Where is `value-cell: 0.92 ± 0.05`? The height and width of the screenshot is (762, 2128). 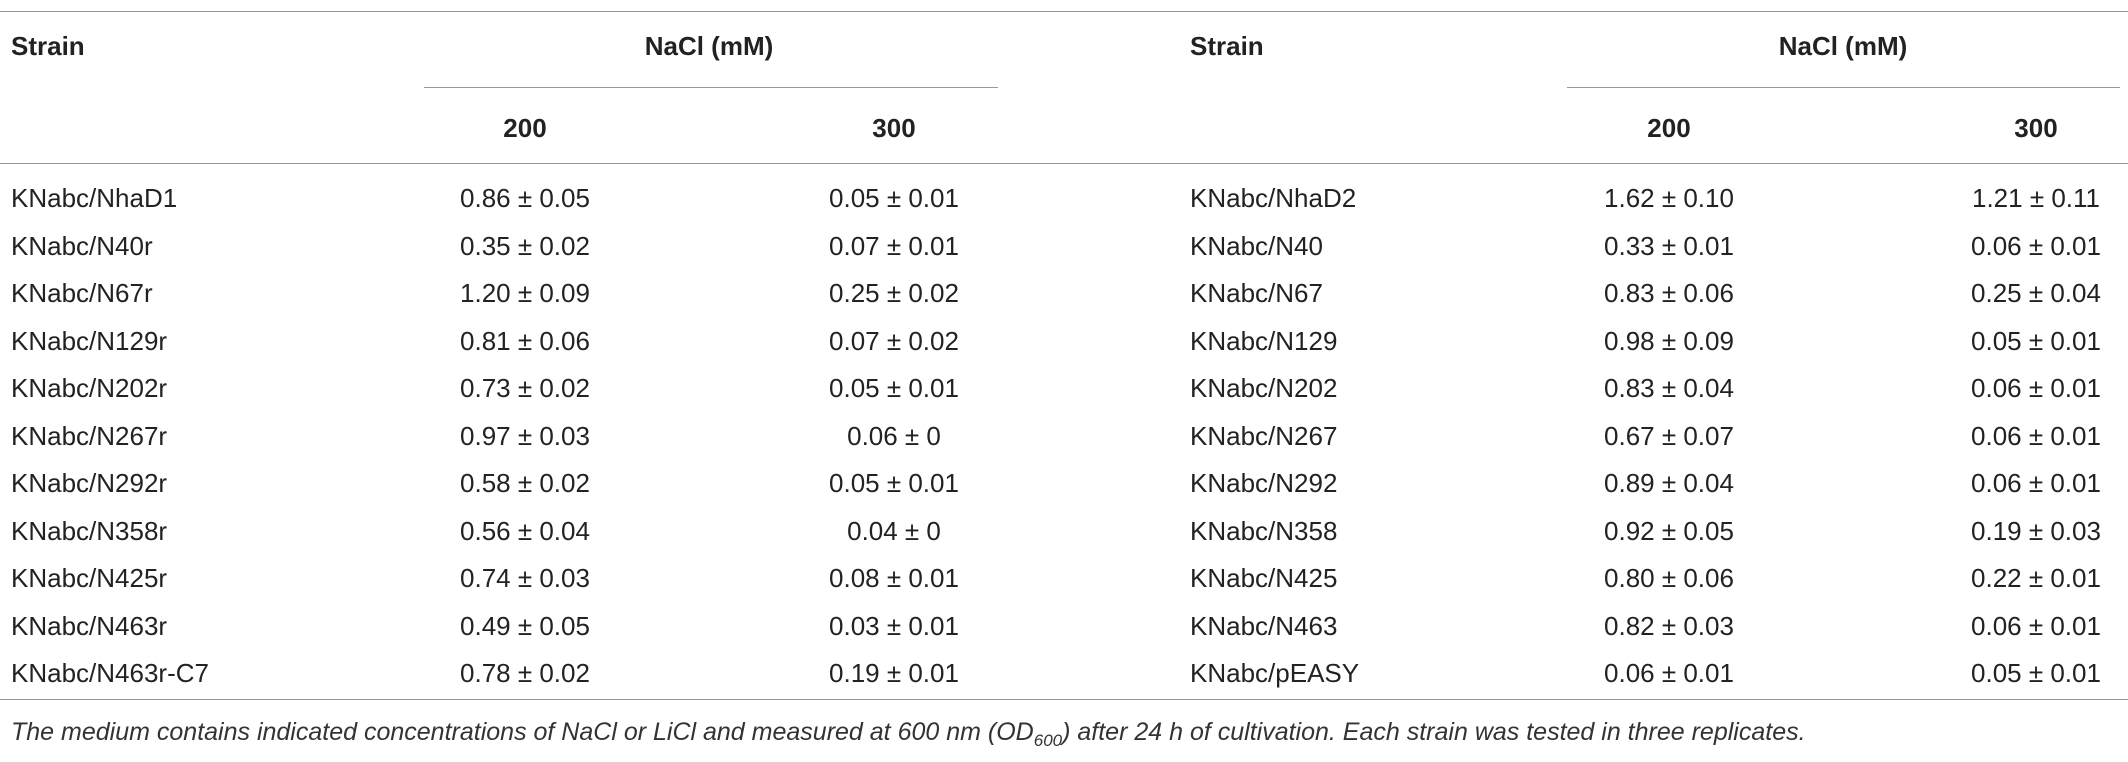
value-cell: 0.92 ± 0.05 is located at coordinates (1669, 530).